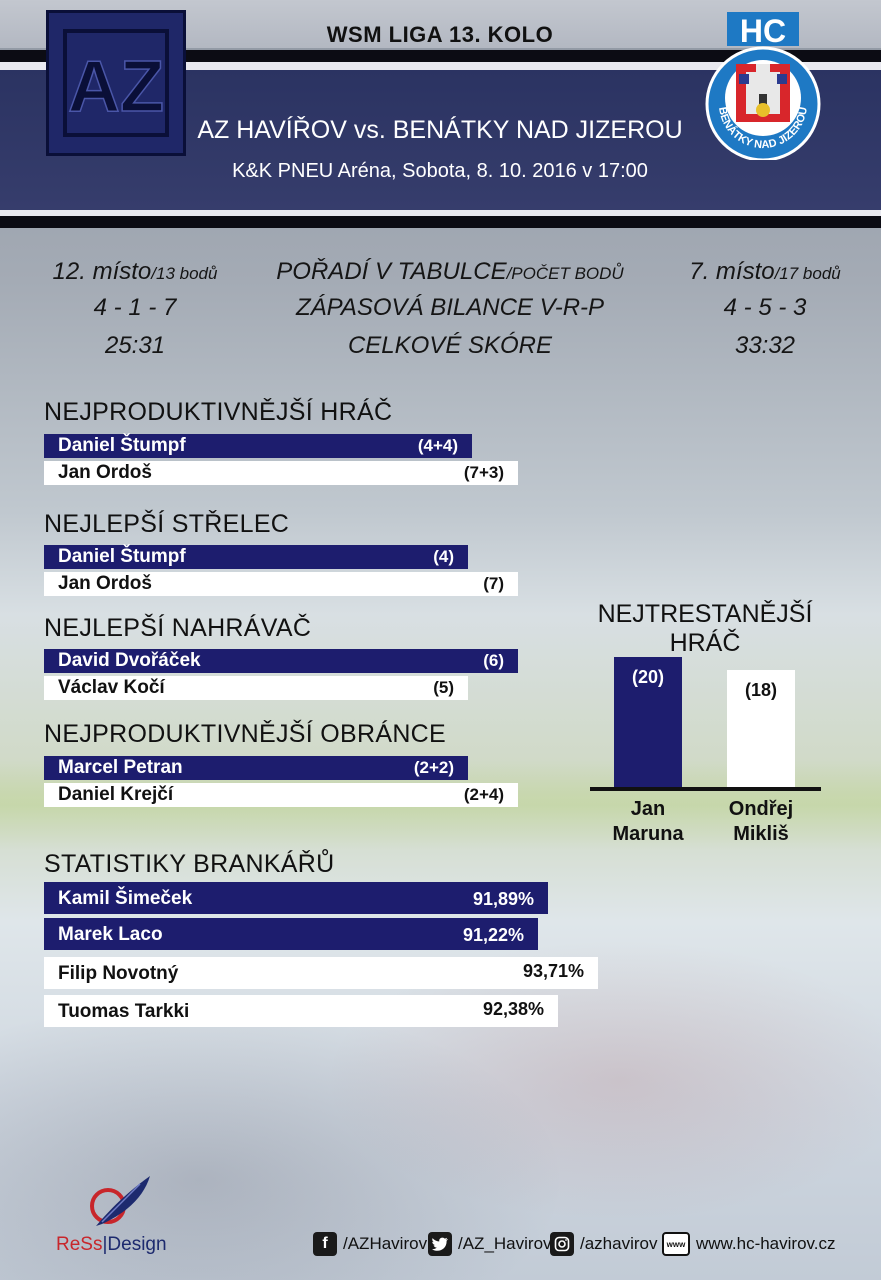 The width and height of the screenshot is (881, 1280). I want to click on productive-away-bar: Jan Ordoš (7+3), so click(281, 473).